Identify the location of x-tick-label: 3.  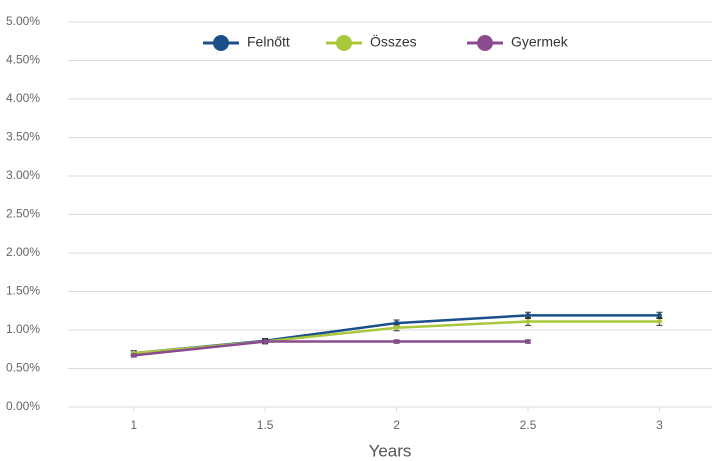
(659, 425).